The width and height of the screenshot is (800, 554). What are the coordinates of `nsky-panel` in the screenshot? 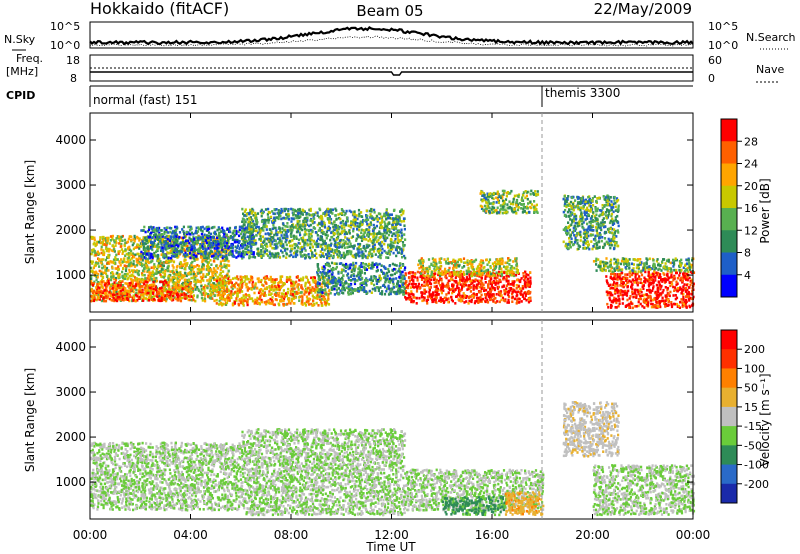 It's located at (391, 35).